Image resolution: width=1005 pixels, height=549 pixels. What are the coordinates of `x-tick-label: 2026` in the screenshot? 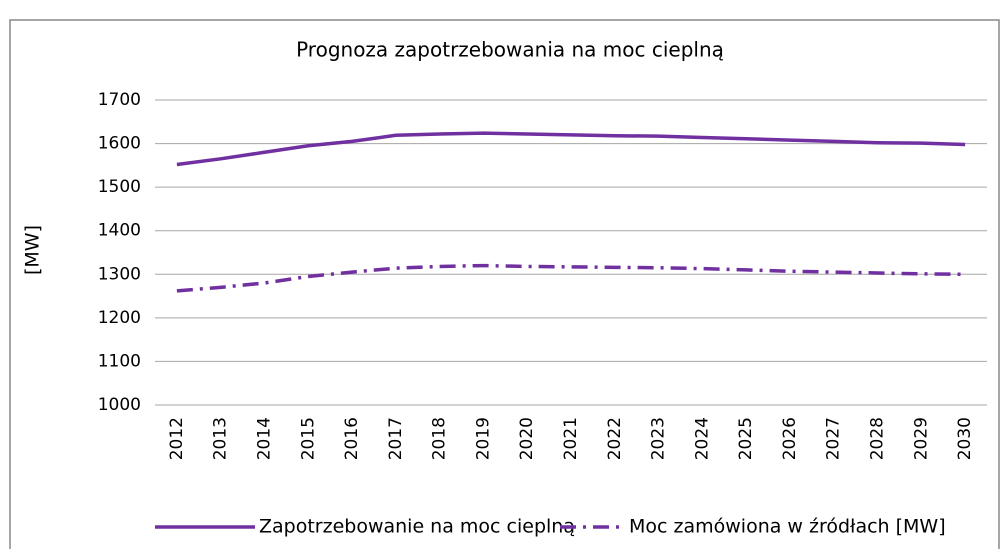 It's located at (790, 438).